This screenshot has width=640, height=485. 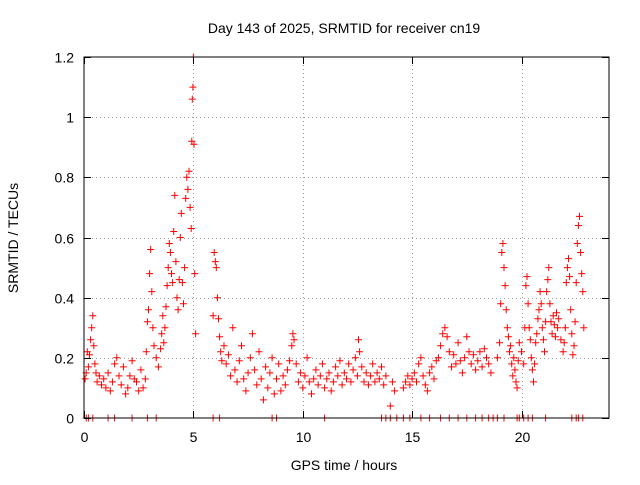 What do you see at coordinates (13, 238) in the screenshot?
I see `y-axis-title: SRMTID / TECUs` at bounding box center [13, 238].